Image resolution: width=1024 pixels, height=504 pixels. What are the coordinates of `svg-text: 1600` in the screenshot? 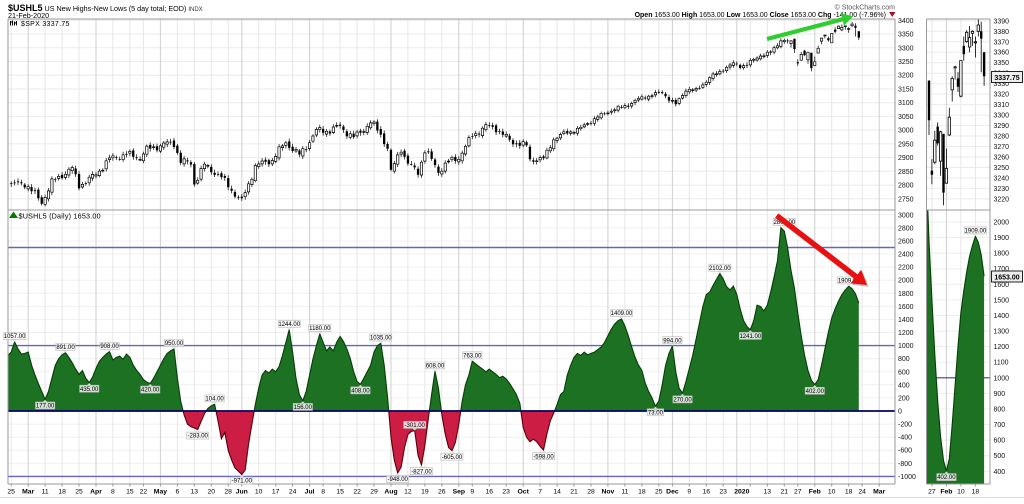 It's located at (906, 307).